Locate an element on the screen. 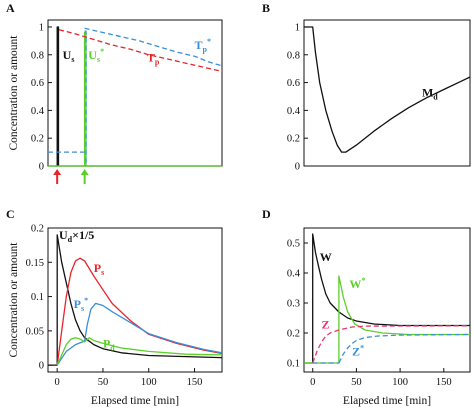 The height and width of the screenshot is (412, 474). panel-c-series-pd is located at coordinates (139, 351).